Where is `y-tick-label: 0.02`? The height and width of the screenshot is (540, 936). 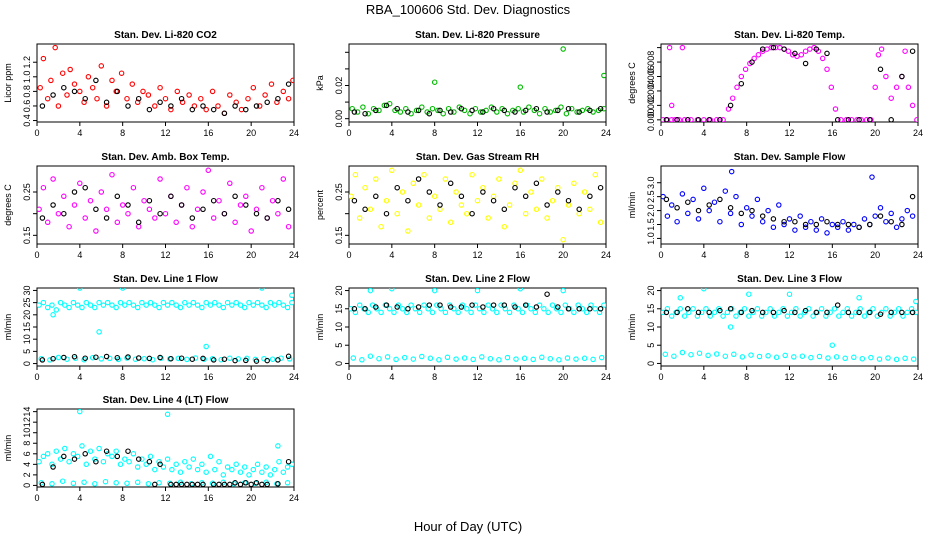 y-tick-label: 0.02 is located at coordinates (339, 86).